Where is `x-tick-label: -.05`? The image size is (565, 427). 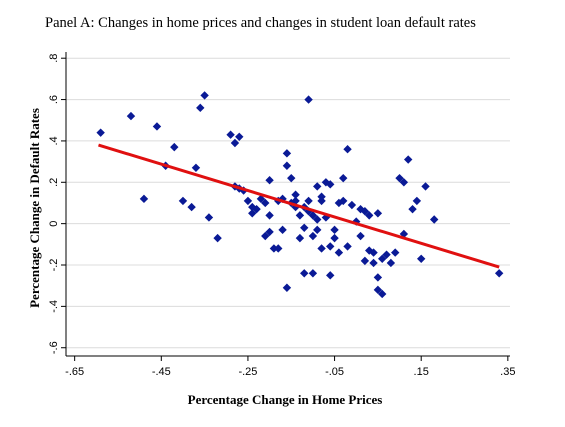 x-tick-label: -.05 is located at coordinates (334, 372).